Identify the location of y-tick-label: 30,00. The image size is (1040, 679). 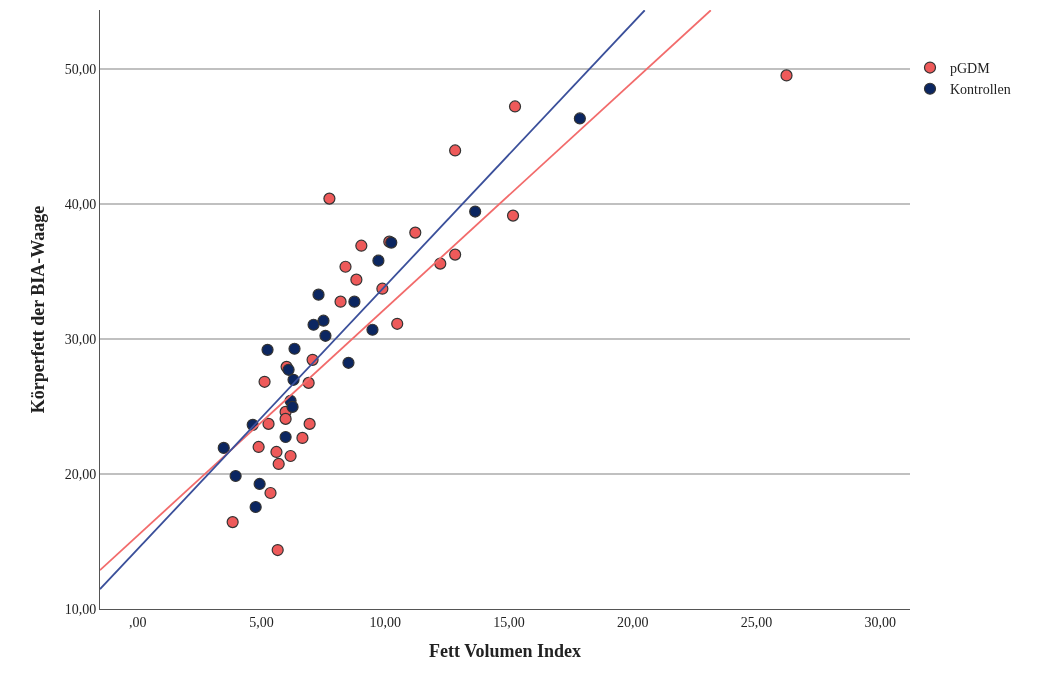
(80, 340).